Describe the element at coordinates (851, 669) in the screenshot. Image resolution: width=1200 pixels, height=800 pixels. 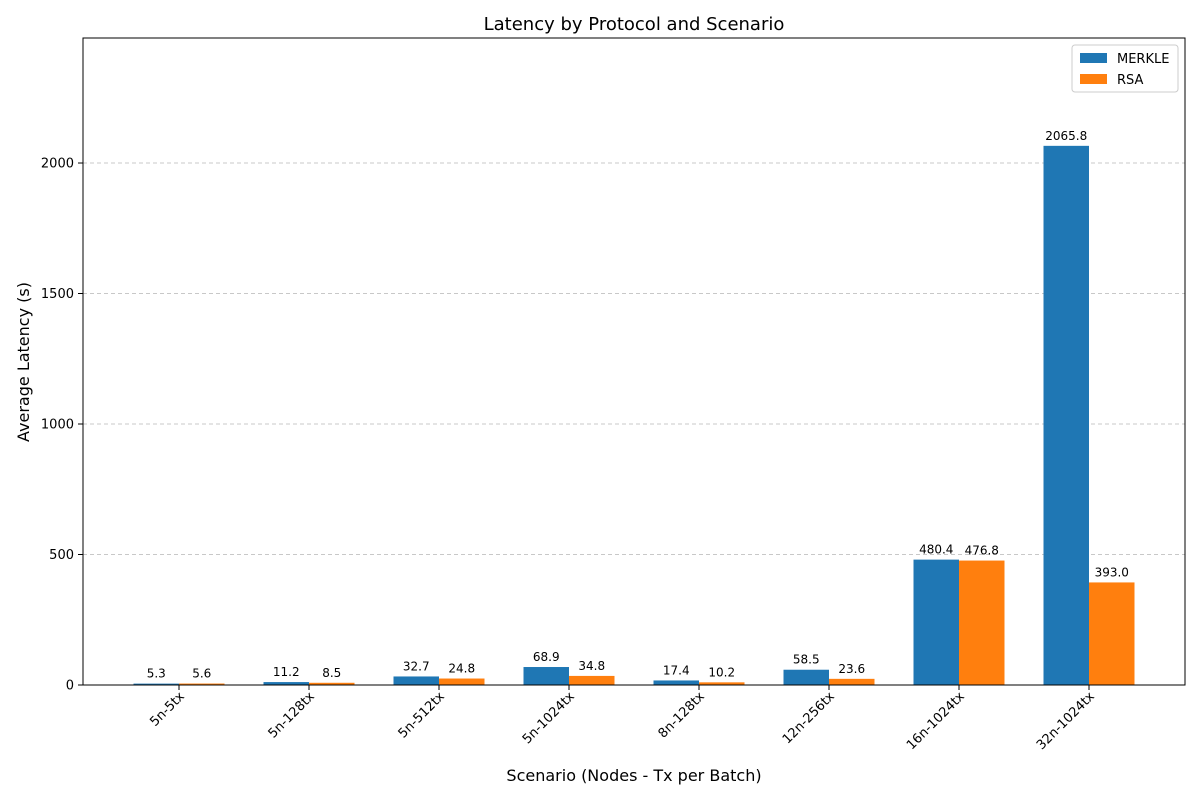
I see `data-label: 23.6` at that location.